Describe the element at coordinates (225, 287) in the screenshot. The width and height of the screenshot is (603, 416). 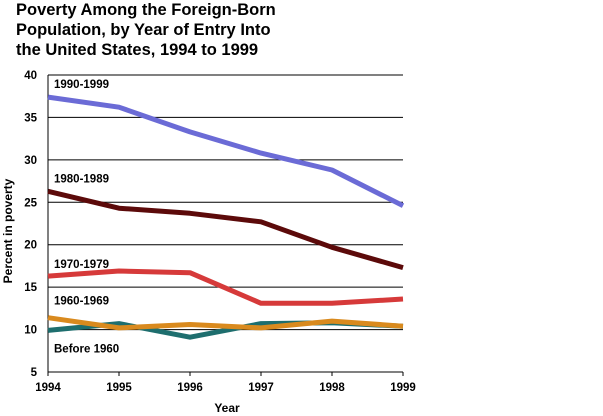
I see `series-line-1970-1979` at that location.